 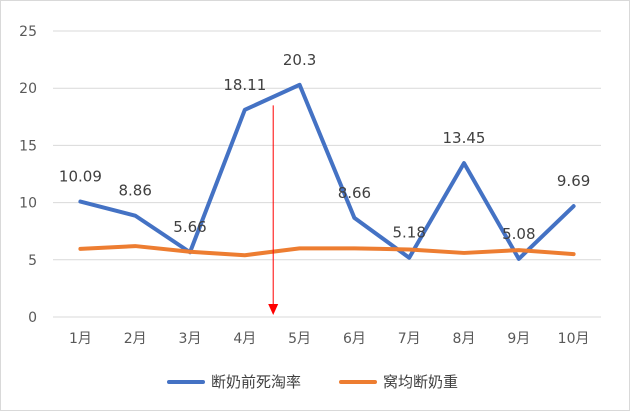 I want to click on legend-label-1: 断奶前死淘率, so click(x=256, y=382).